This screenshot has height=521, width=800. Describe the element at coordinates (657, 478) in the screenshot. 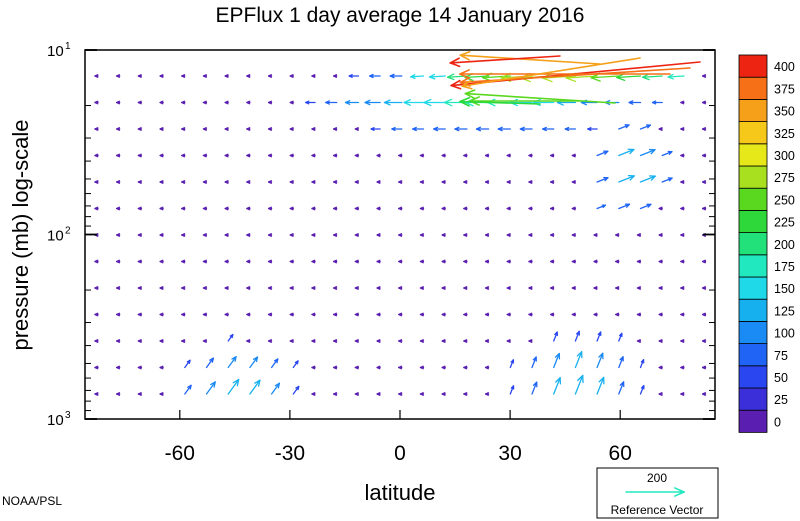

I see `reference-vector-value: 200` at that location.